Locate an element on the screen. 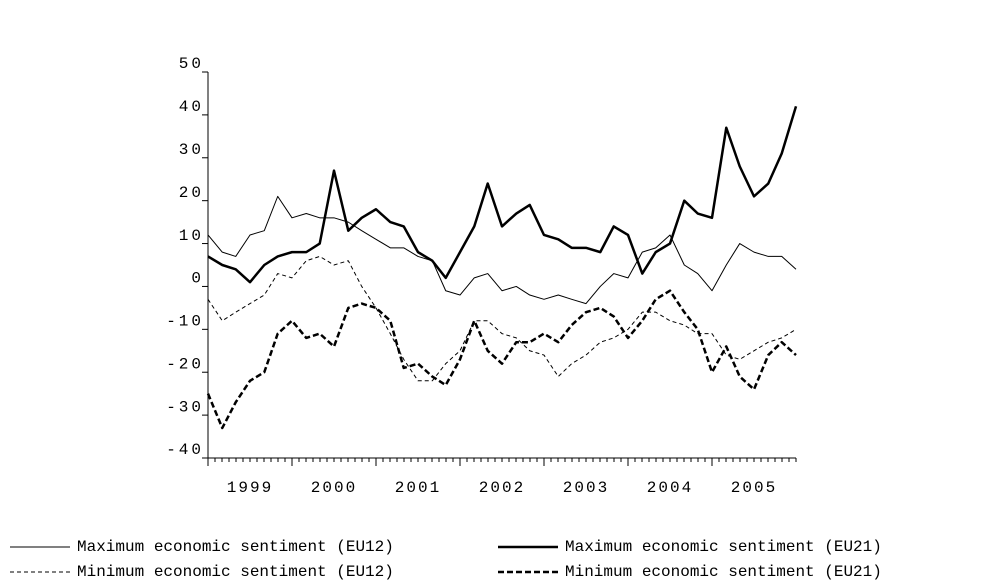 The height and width of the screenshot is (586, 1000). x-tick-label: 2003 is located at coordinates (586, 488).